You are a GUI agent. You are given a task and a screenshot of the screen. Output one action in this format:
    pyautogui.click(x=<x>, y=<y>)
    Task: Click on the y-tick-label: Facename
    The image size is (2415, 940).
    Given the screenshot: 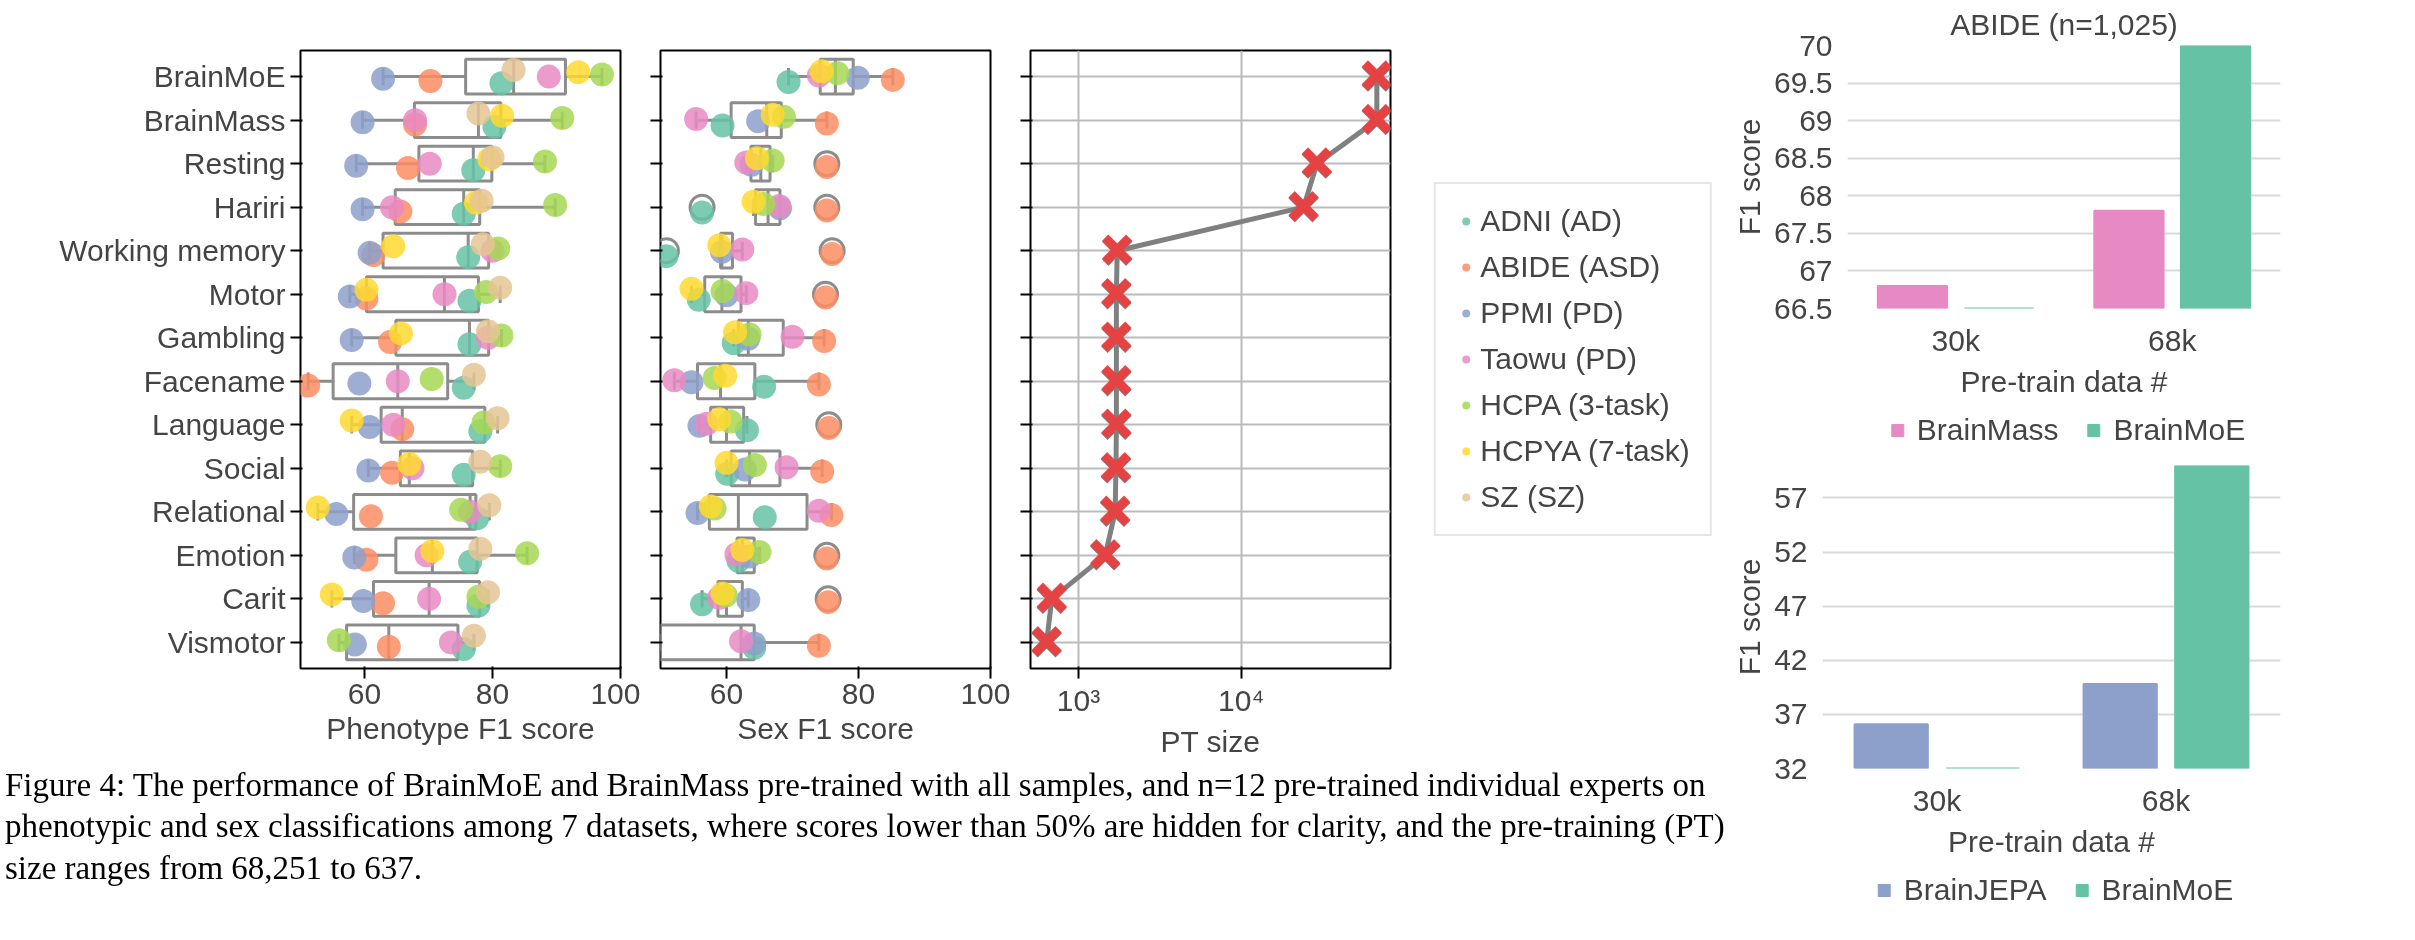 What is the action you would take?
    pyautogui.click(x=214, y=381)
    